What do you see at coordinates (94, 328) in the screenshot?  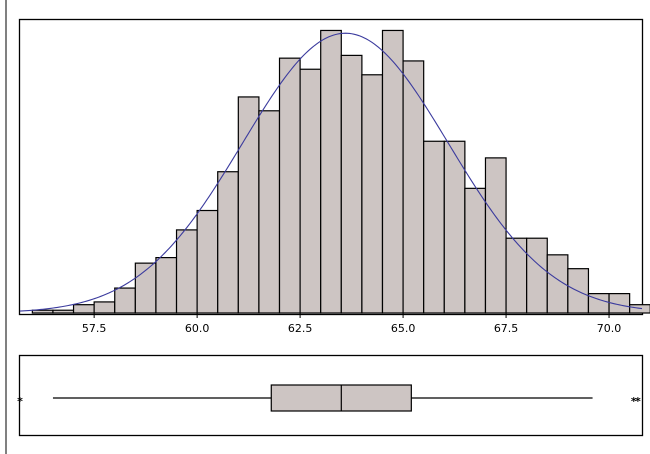 I see `x-tick-label: 57.5` at bounding box center [94, 328].